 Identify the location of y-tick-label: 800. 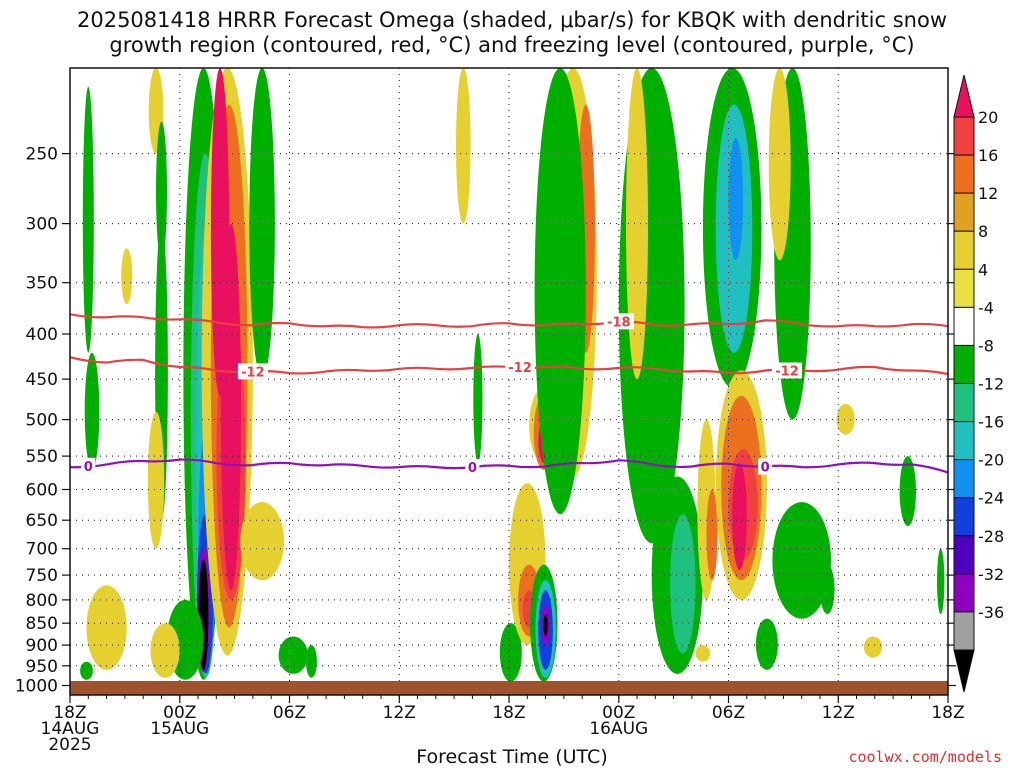
(42, 601).